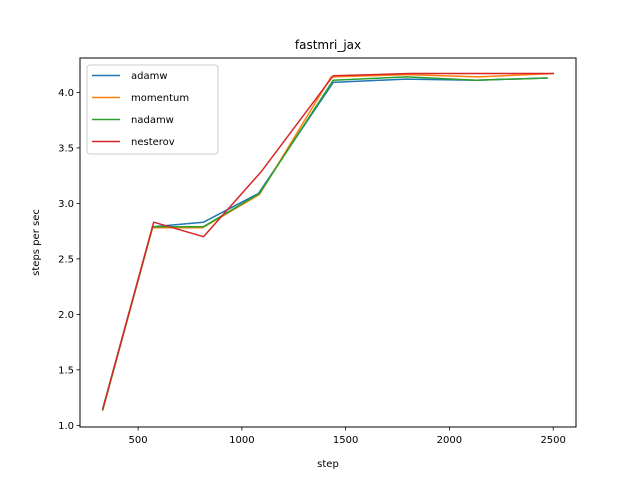 This screenshot has width=640, height=480. What do you see at coordinates (160, 98) in the screenshot?
I see `legend-label-momentum: momentum` at bounding box center [160, 98].